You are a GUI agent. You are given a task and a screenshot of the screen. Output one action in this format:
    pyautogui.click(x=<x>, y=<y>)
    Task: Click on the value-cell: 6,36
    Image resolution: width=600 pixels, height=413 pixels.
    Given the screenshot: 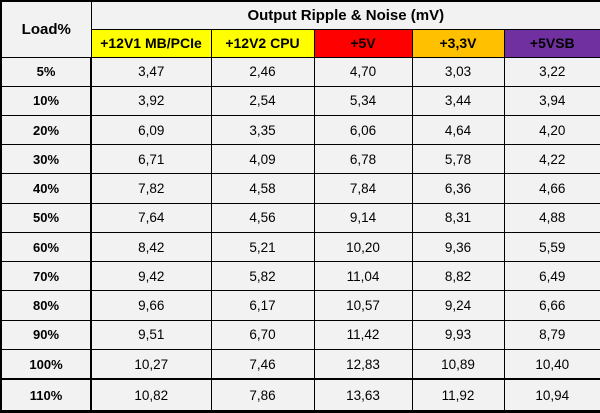 What is the action you would take?
    pyautogui.click(x=458, y=188)
    